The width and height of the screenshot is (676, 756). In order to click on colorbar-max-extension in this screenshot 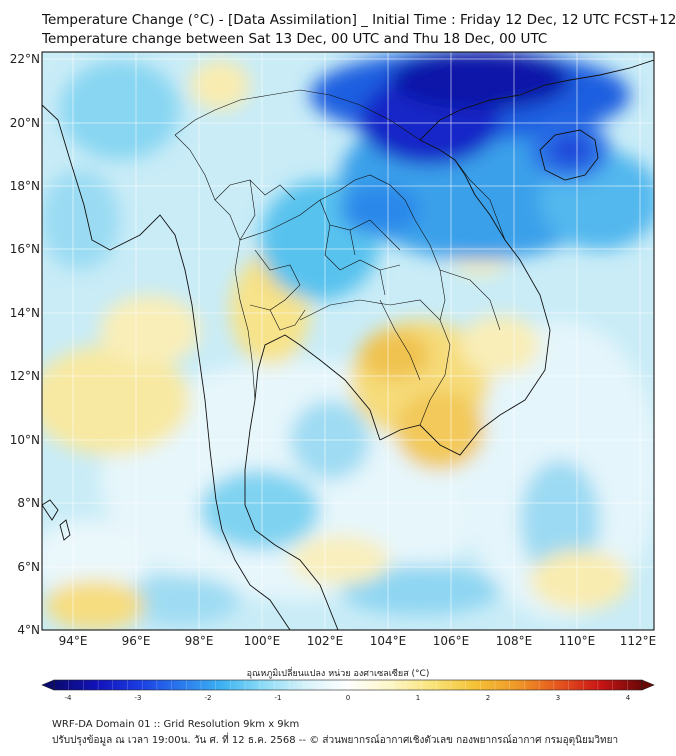, I will do `click(648, 685)`.